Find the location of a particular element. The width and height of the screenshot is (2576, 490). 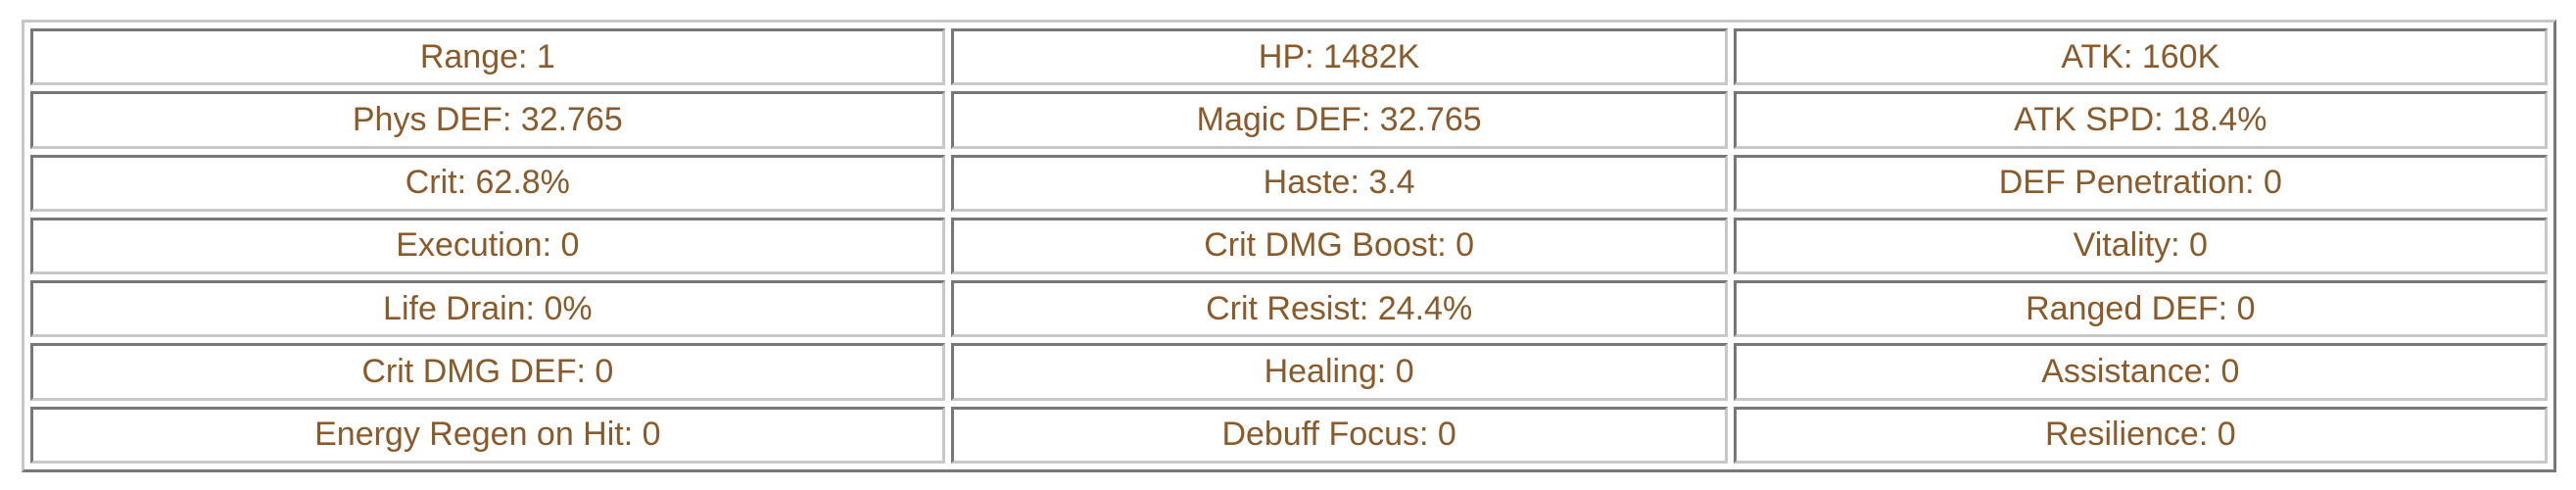

stat-cell: Haste: 3.4 is located at coordinates (1339, 183).